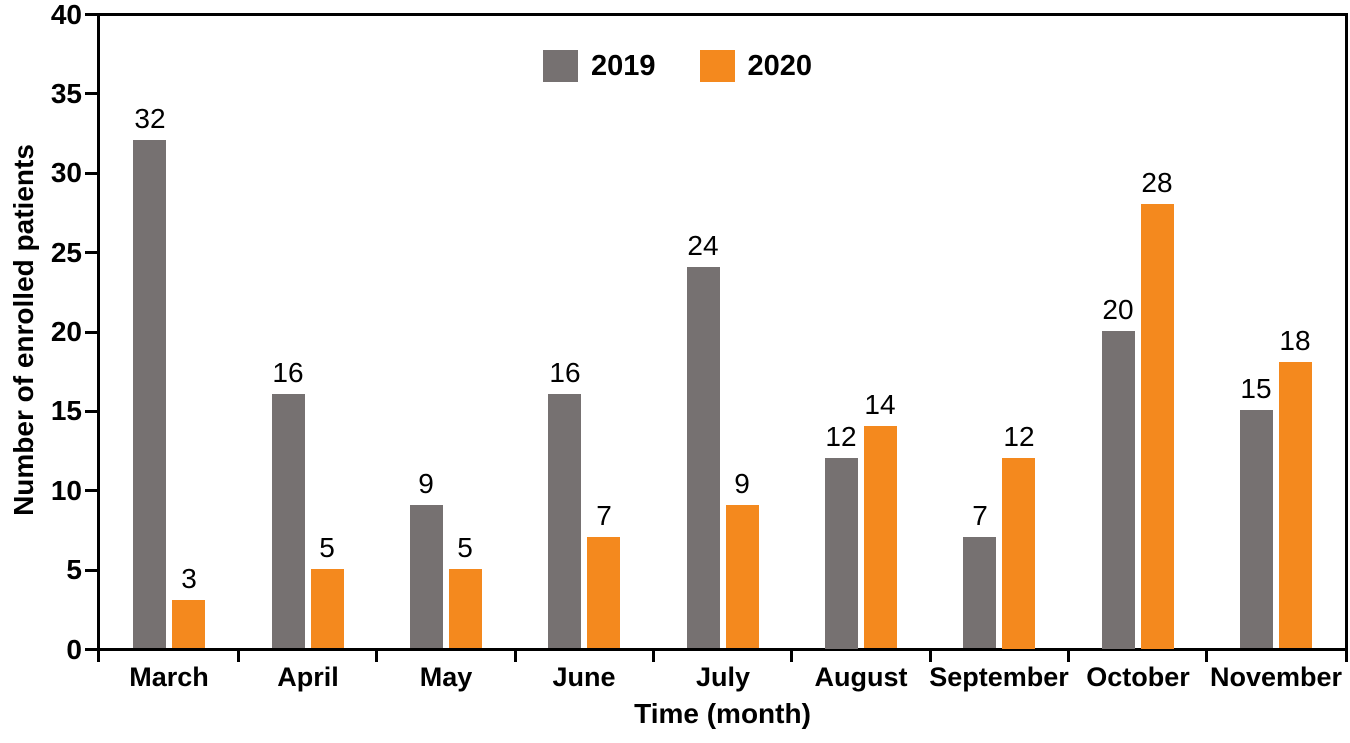 The image size is (1350, 743). I want to click on x-category-label: June, so click(584, 677).